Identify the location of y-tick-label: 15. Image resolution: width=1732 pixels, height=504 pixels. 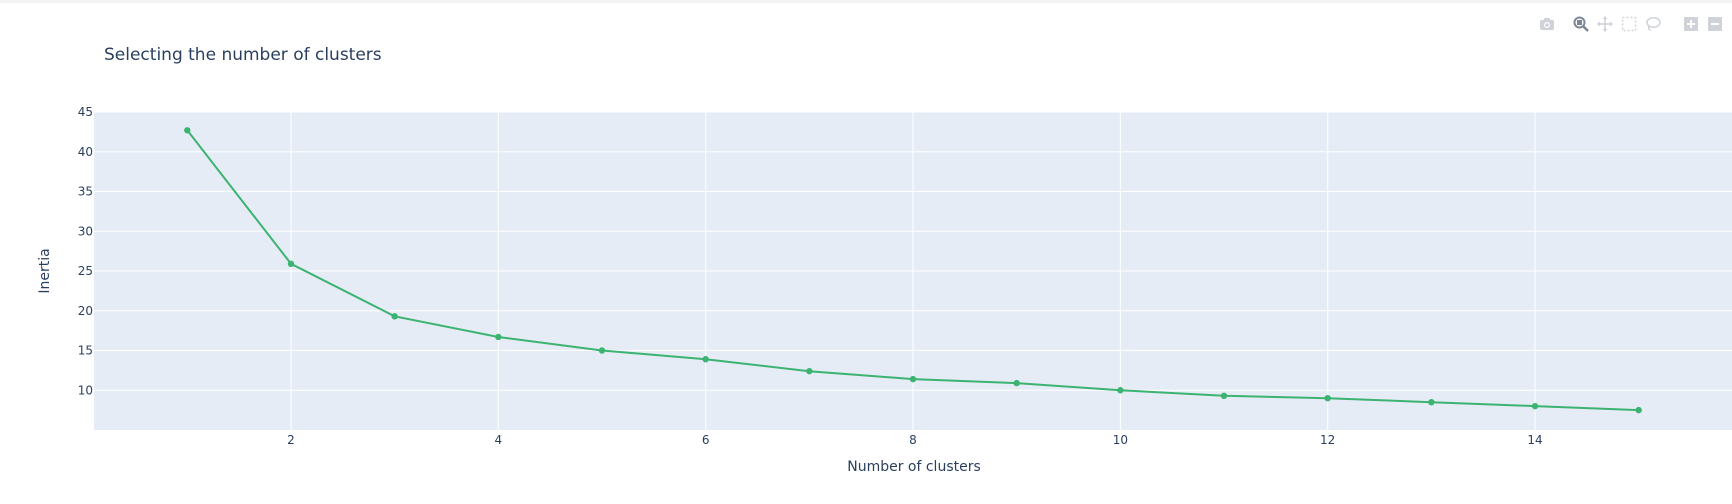
(85, 351).